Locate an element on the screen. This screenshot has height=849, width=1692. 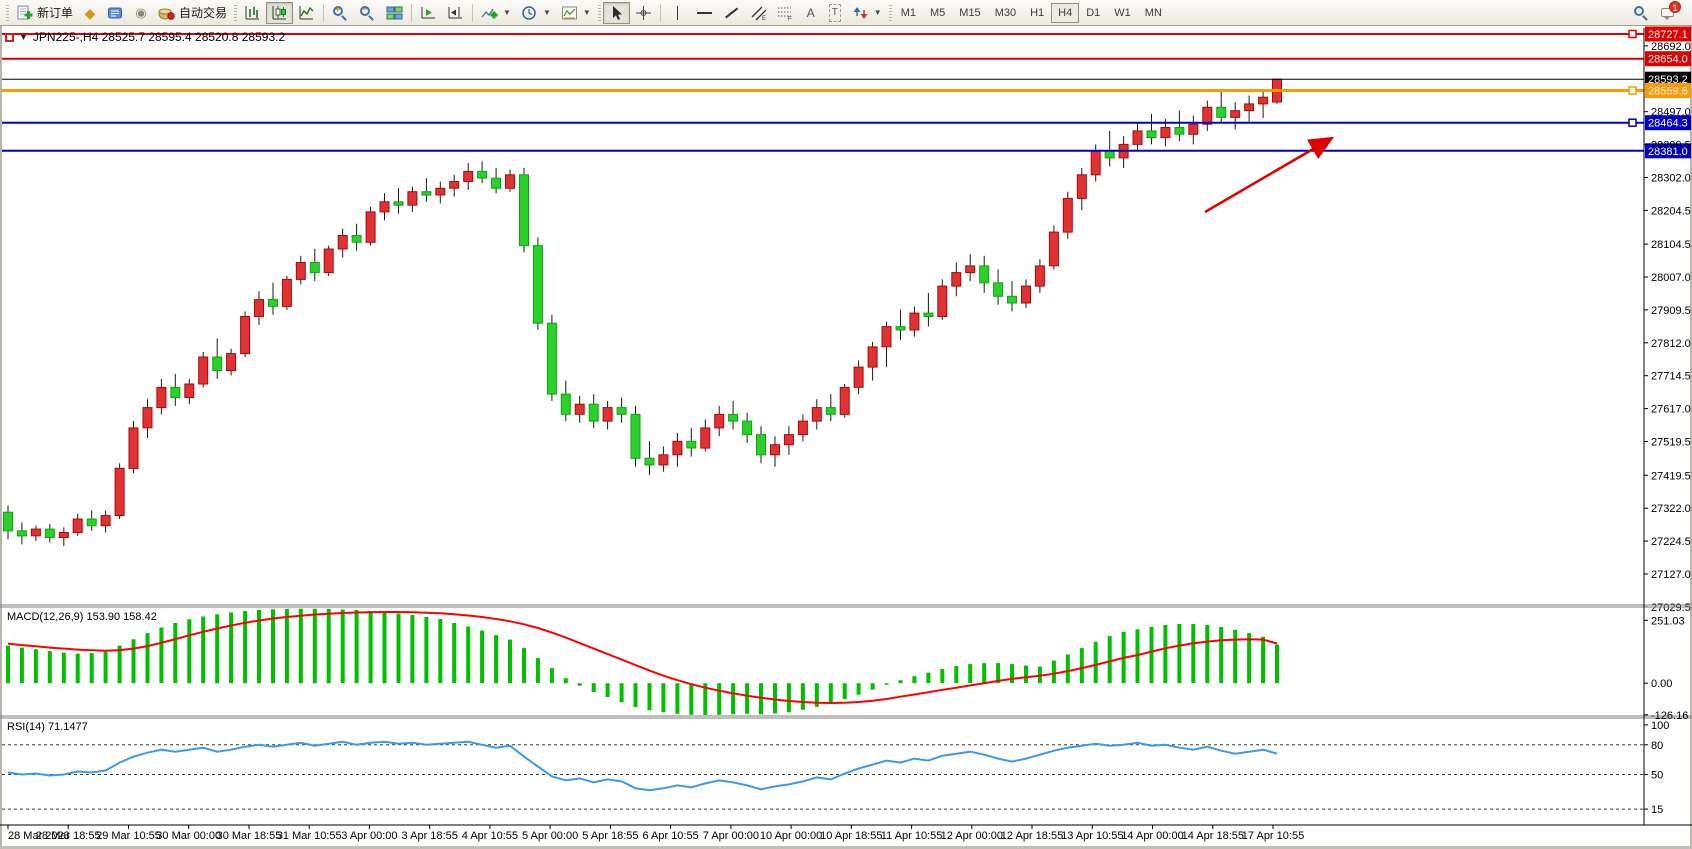
chat-bubble-icon: 1 is located at coordinates (1670, 10).